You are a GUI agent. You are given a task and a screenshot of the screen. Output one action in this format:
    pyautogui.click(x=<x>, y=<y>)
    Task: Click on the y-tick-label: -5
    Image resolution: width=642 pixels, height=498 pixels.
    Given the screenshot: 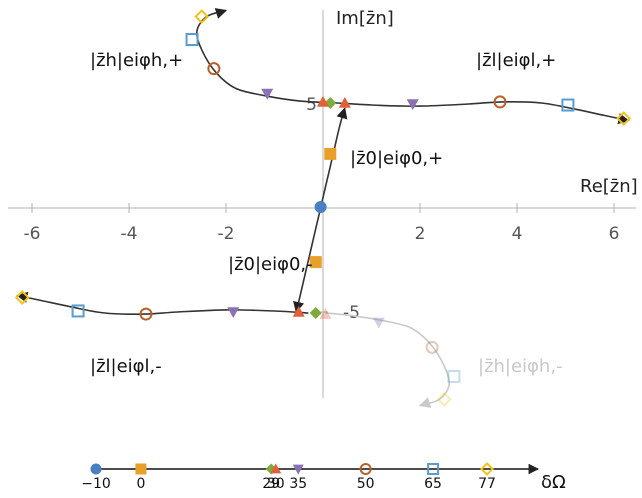 What is the action you would take?
    pyautogui.click(x=351, y=313)
    